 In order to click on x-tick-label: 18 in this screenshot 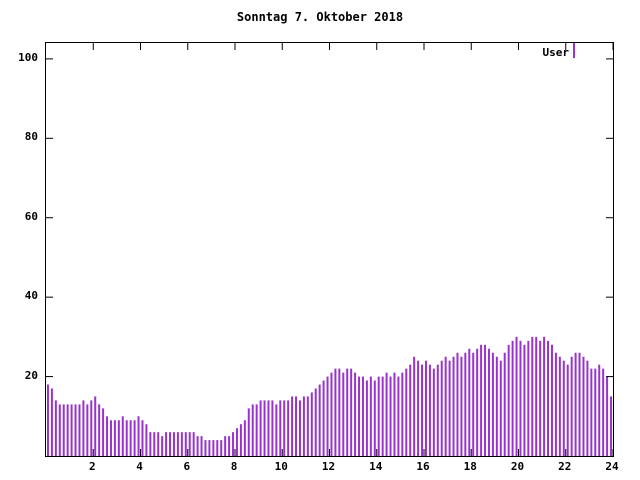, I will do `click(470, 466)`.